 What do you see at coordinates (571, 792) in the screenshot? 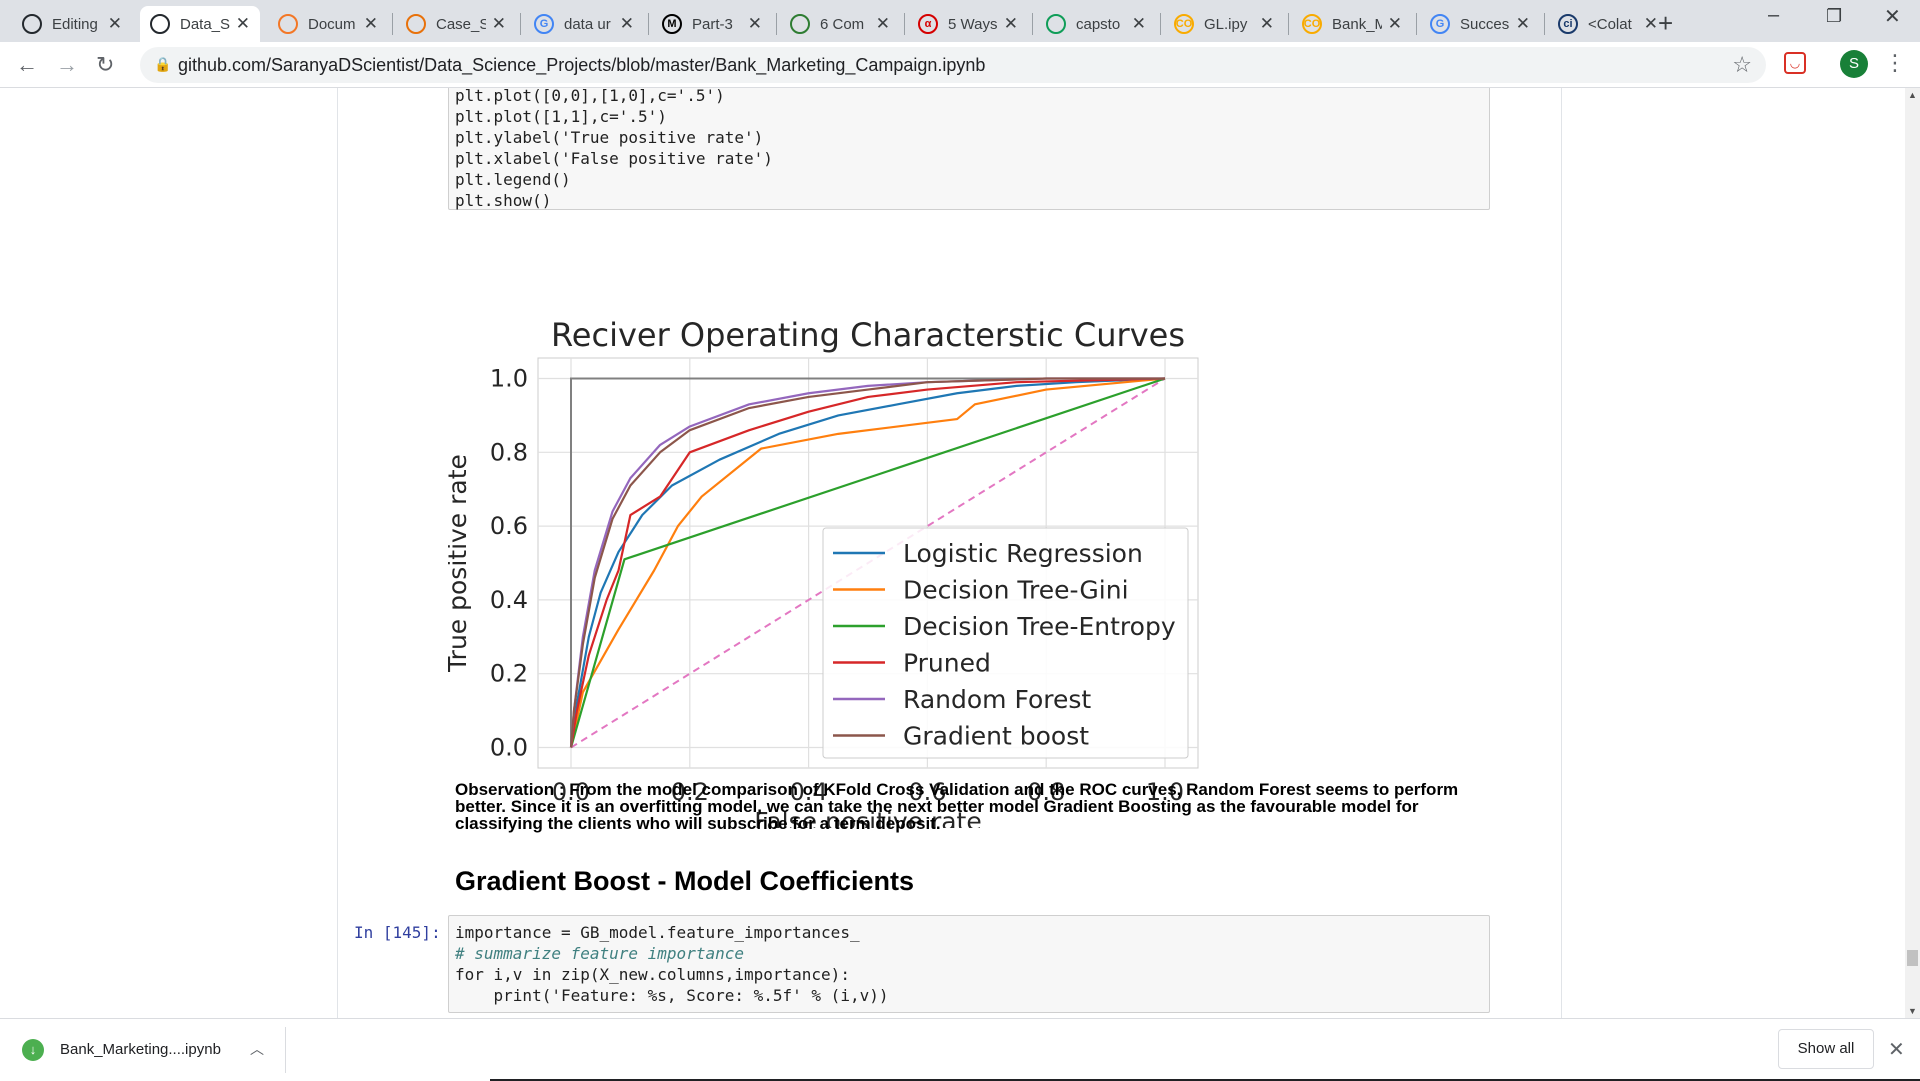
I see `x-tick-label: 0.0` at bounding box center [571, 792].